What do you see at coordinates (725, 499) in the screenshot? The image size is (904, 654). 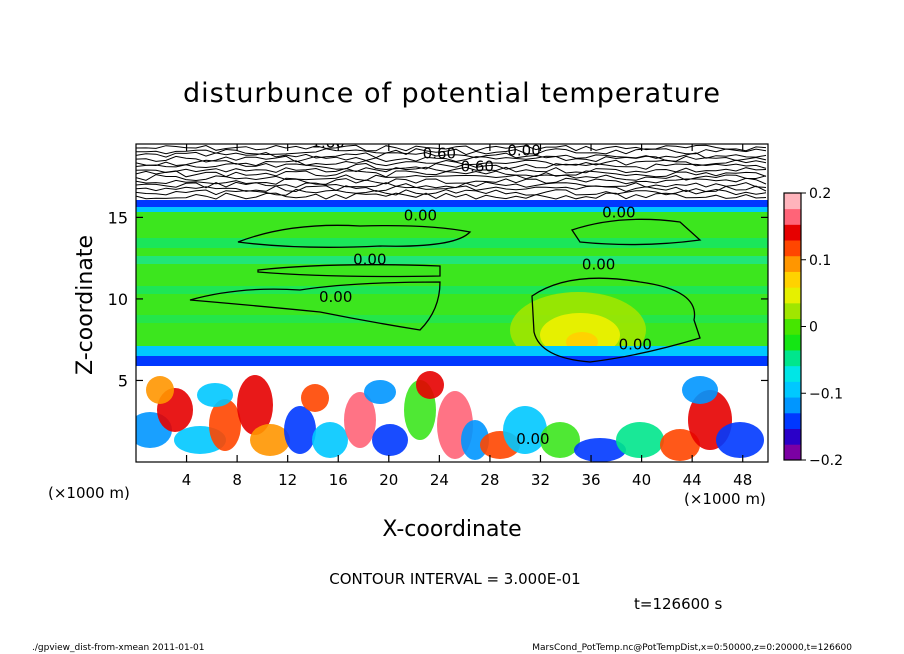 I see `x-unit-right: (×1000 m)` at bounding box center [725, 499].